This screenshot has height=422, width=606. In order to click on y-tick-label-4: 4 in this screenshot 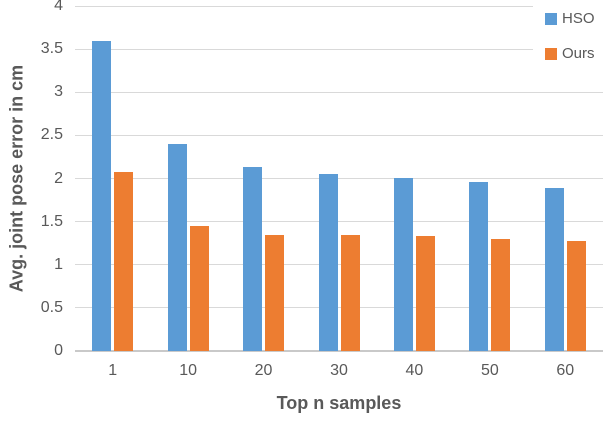, I will do `click(58, 7)`.